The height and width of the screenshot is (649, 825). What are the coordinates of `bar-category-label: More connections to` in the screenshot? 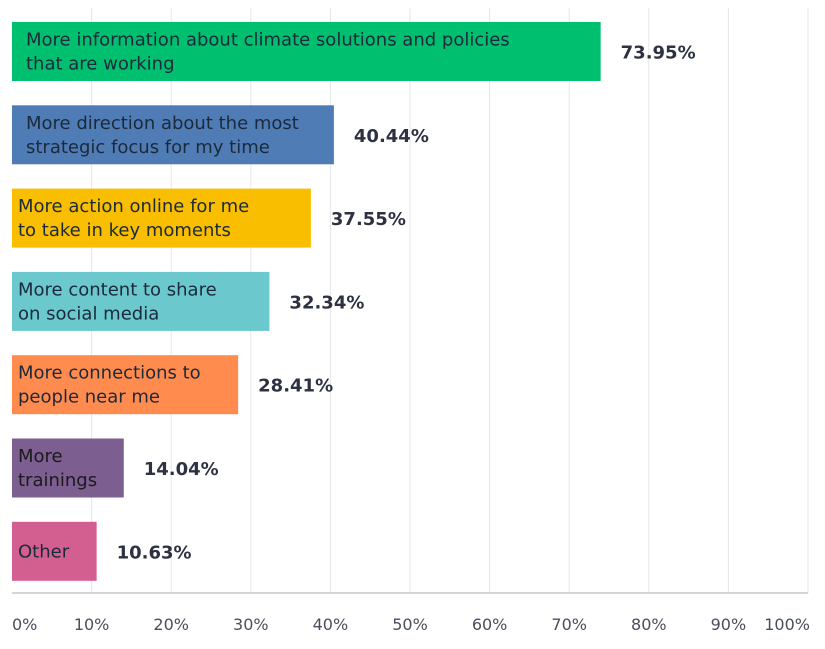 It's located at (109, 373).